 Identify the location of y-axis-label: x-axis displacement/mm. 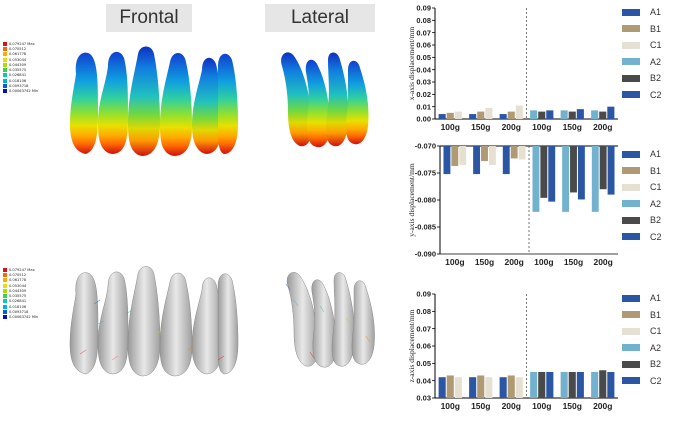
(411, 64).